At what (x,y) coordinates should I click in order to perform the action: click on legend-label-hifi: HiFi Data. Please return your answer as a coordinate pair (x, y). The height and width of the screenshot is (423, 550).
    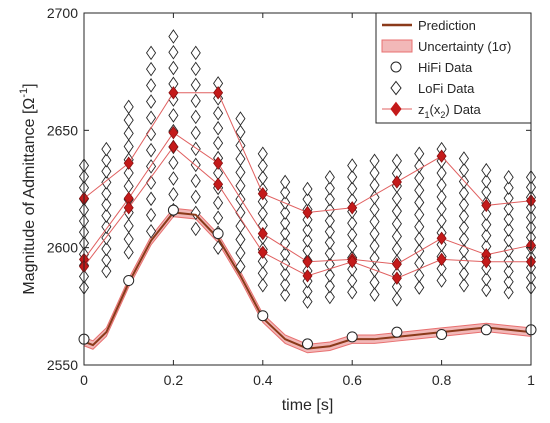
    Looking at the image, I should click on (445, 67).